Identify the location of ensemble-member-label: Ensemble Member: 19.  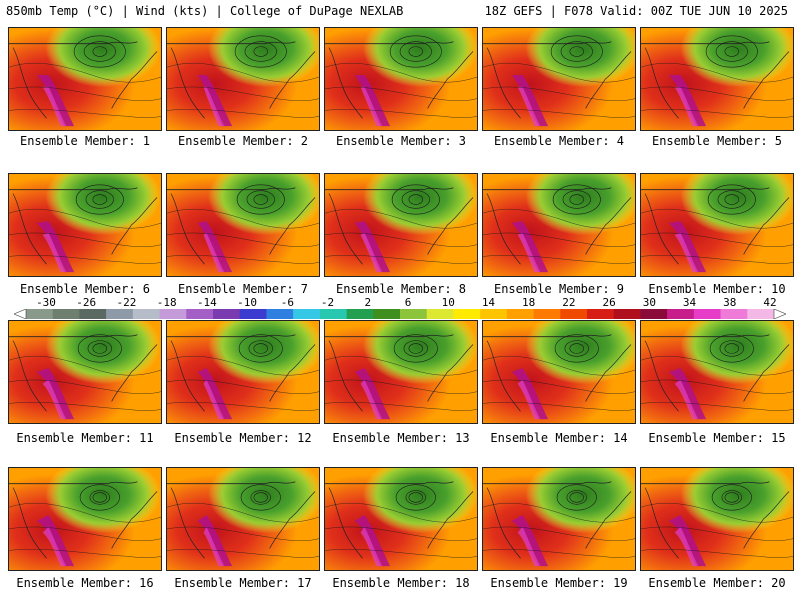
(559, 583).